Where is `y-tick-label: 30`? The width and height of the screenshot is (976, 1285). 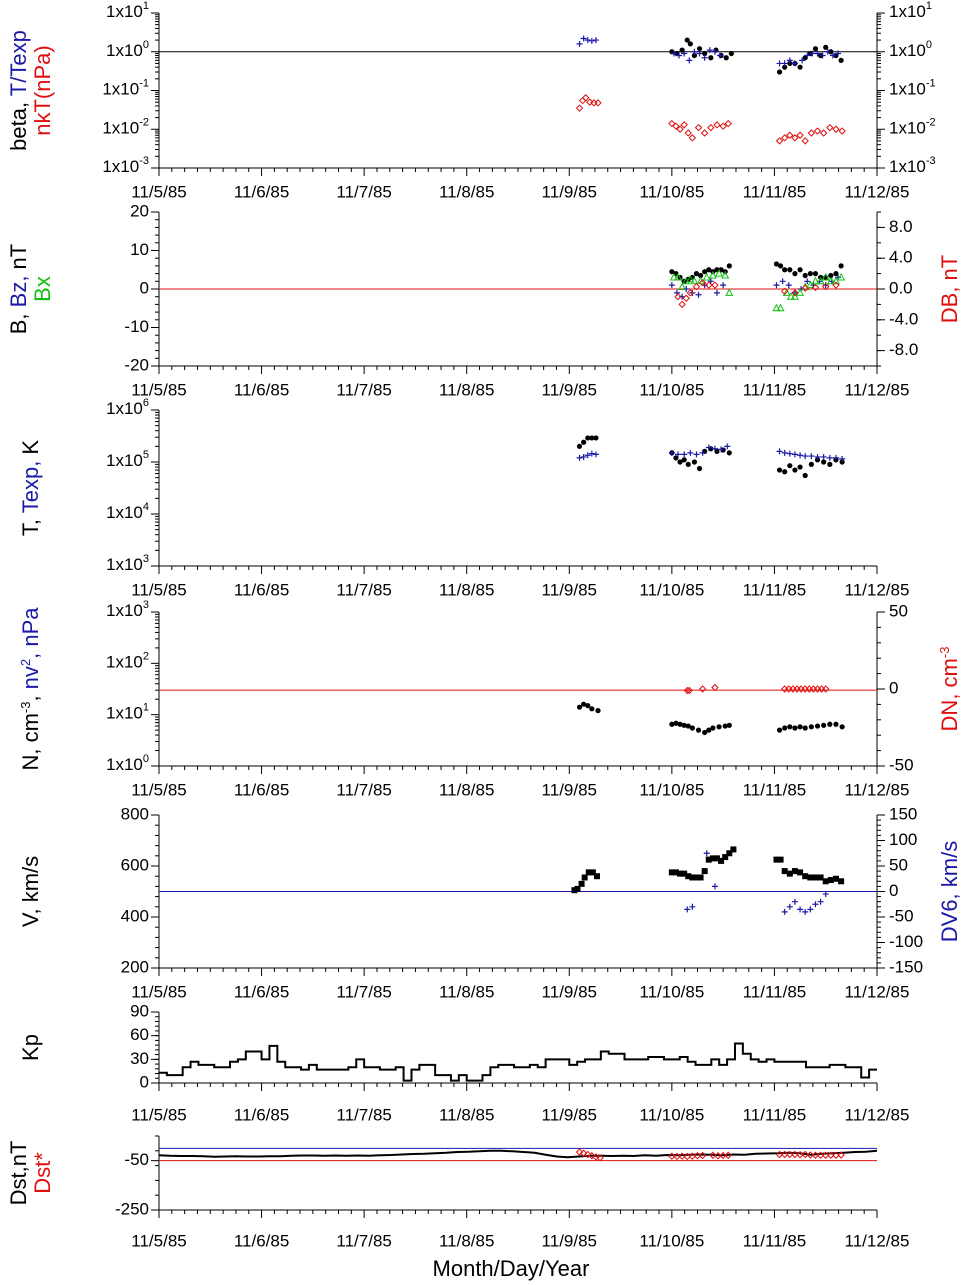 y-tick-label: 30 is located at coordinates (139, 1058).